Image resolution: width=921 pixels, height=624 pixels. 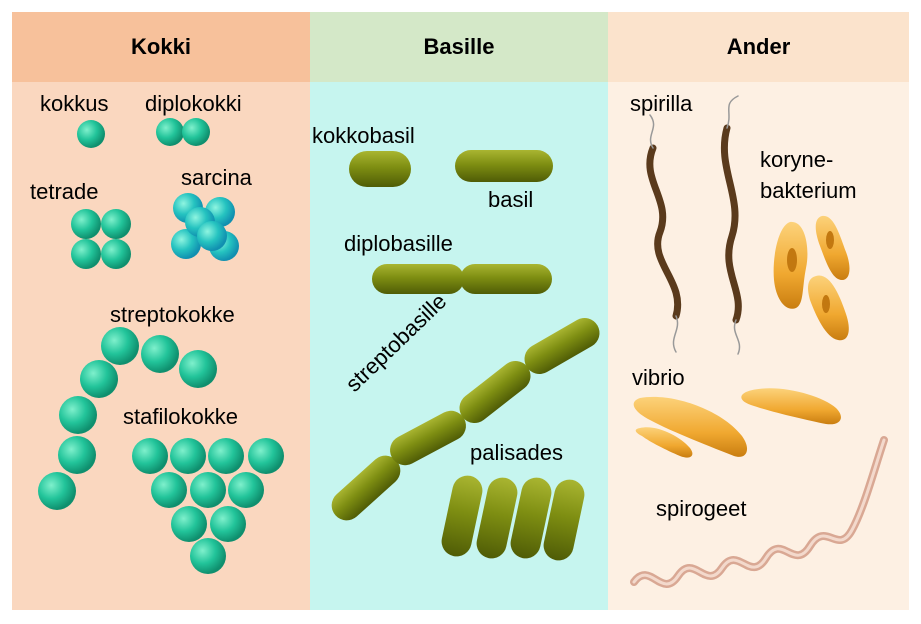 What do you see at coordinates (658, 377) in the screenshot?
I see `label-vibrio: vibrio` at bounding box center [658, 377].